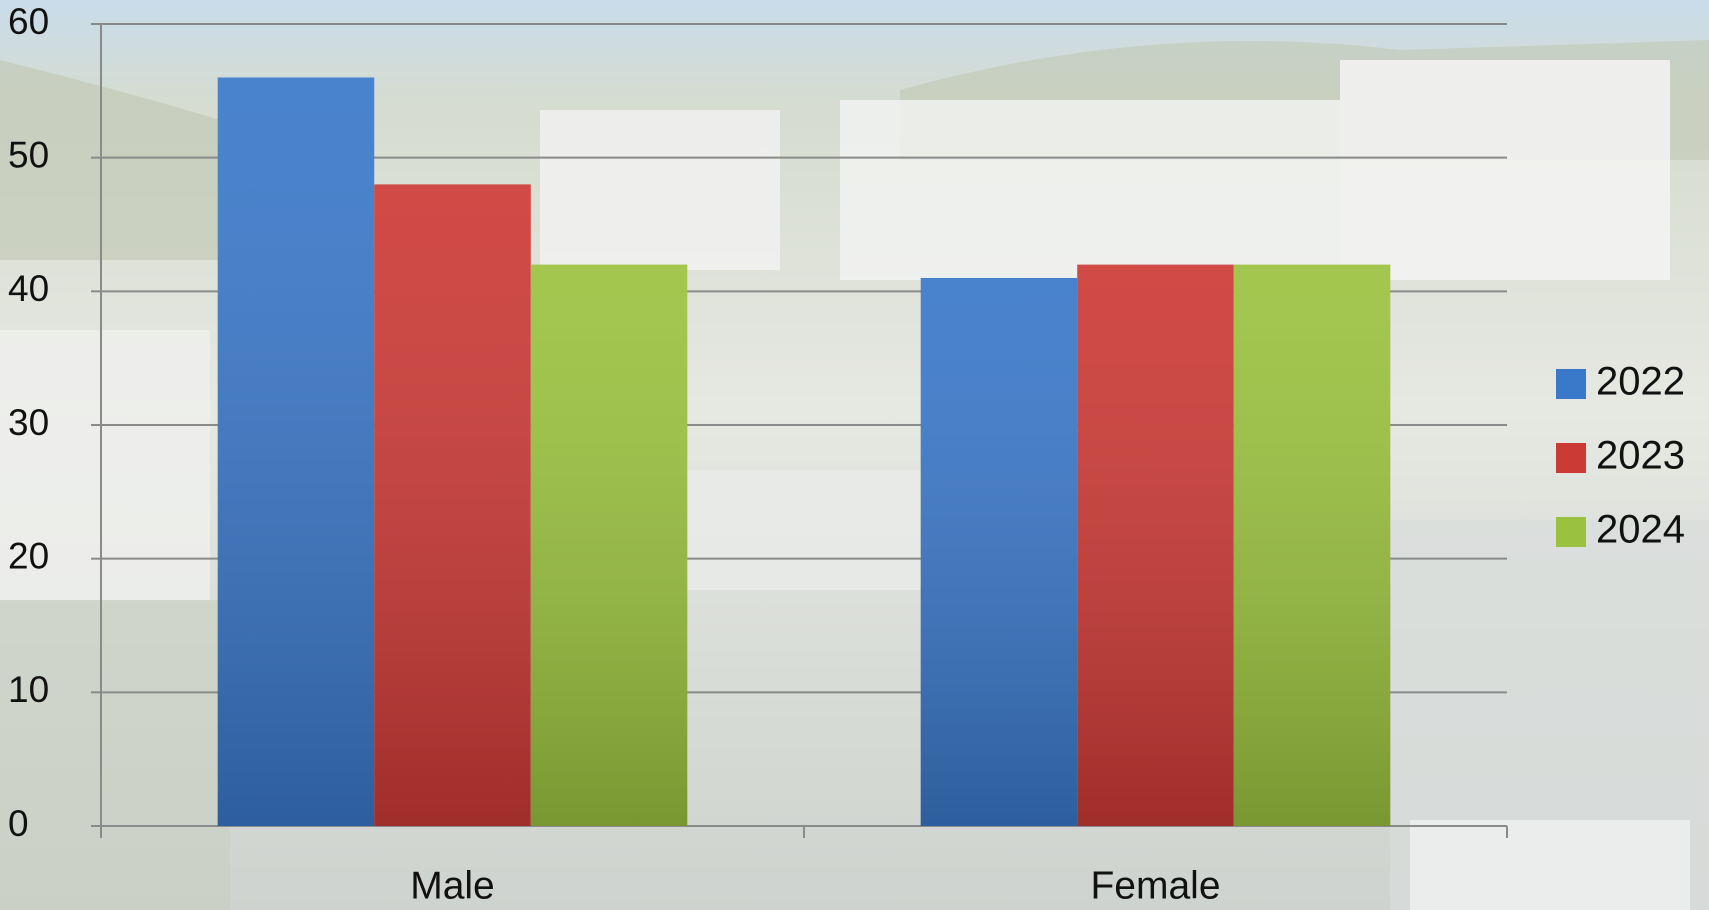  I want to click on y-tick-label: 50, so click(28, 154).